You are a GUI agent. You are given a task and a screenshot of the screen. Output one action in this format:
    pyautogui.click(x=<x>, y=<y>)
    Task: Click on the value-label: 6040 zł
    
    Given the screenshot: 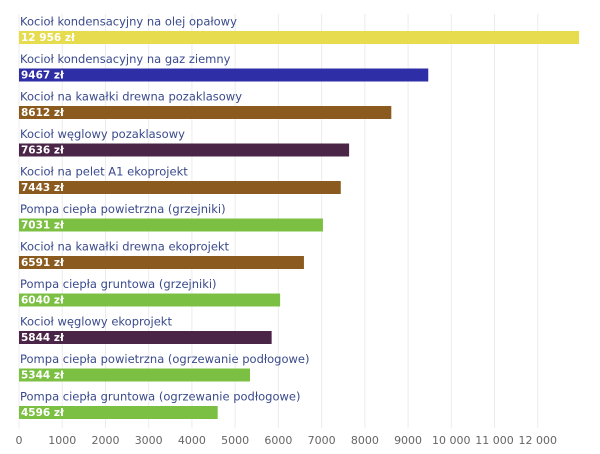 What is the action you would take?
    pyautogui.click(x=43, y=301)
    